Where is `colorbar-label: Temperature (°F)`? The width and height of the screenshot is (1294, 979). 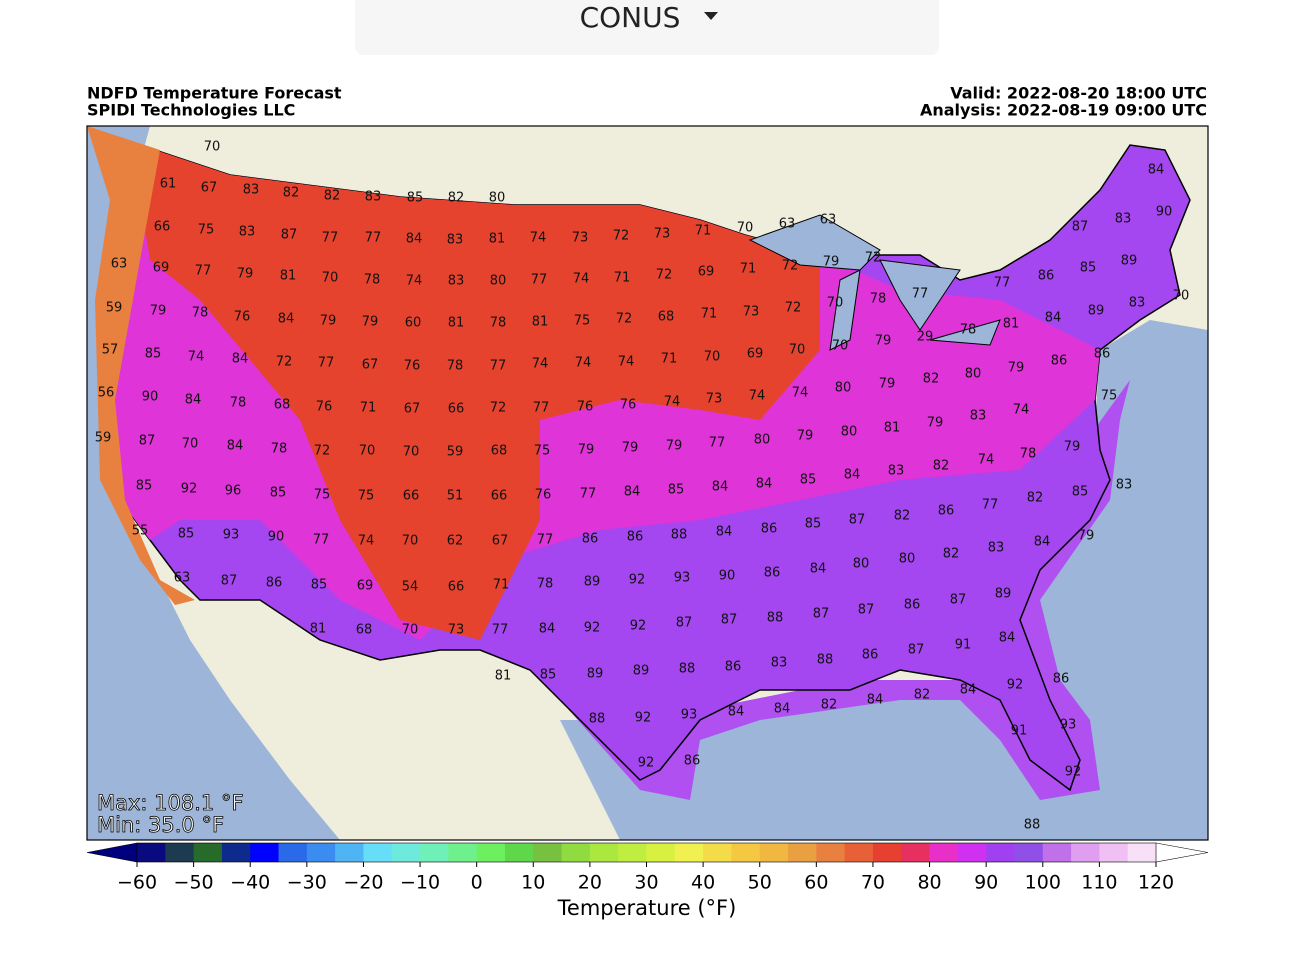
colorbar-label: Temperature (°F) is located at coordinates (647, 908).